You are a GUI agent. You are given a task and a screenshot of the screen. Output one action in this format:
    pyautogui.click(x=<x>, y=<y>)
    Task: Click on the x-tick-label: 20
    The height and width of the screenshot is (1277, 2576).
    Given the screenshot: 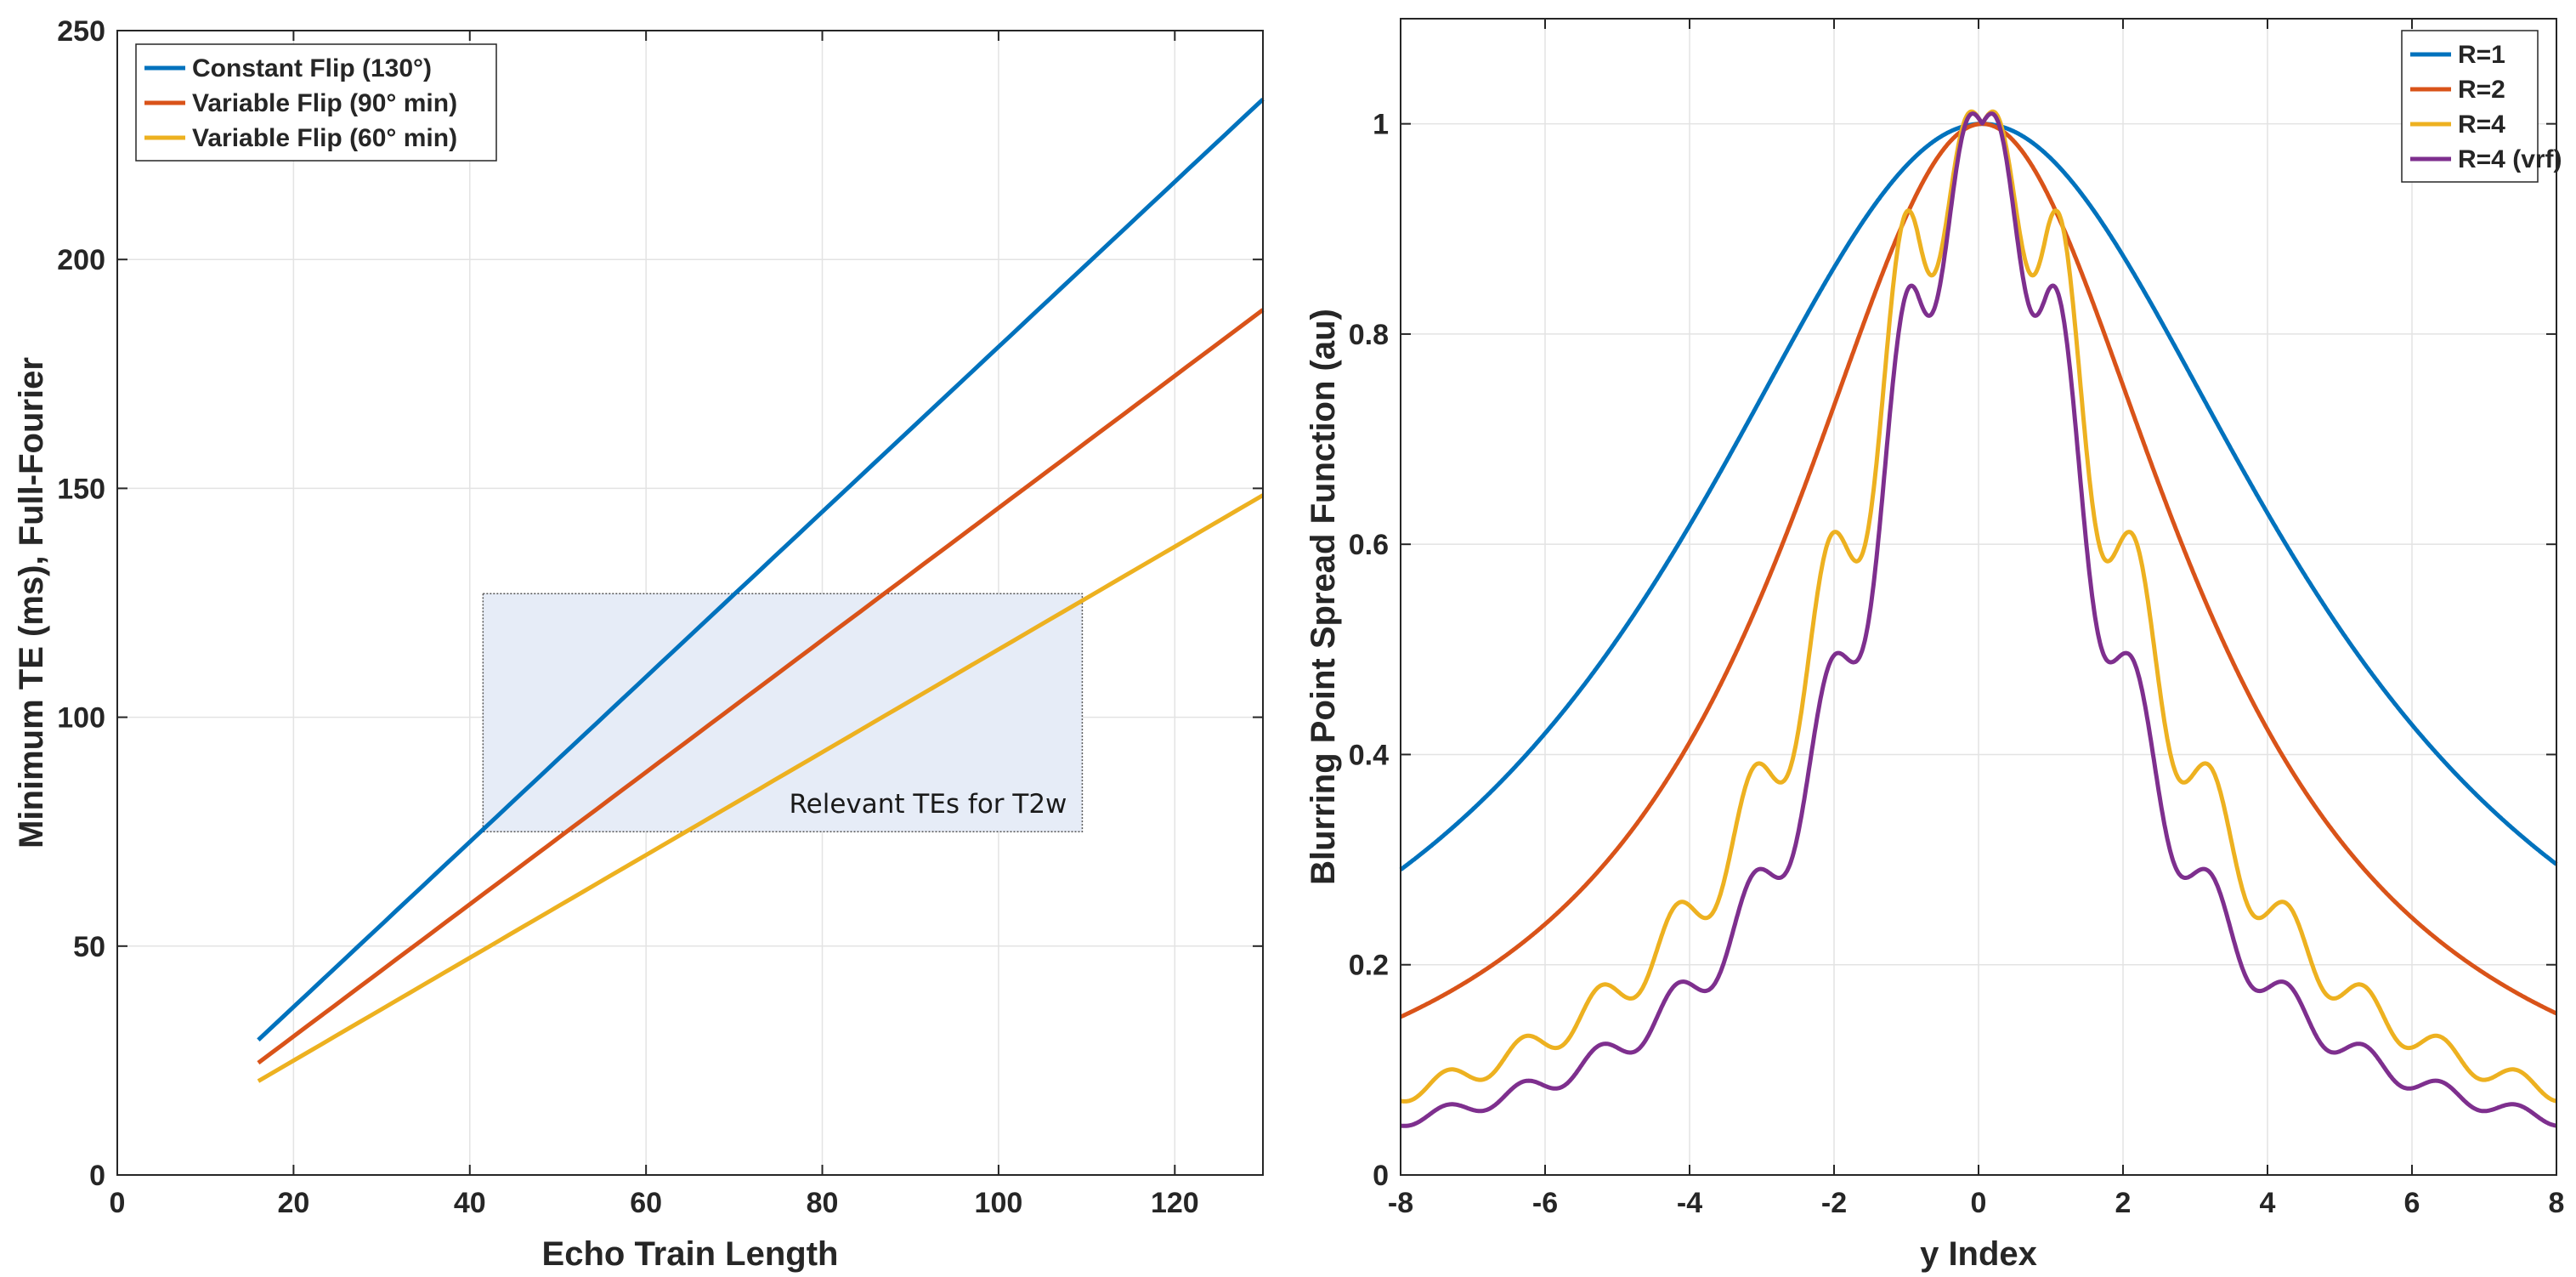 What is the action you would take?
    pyautogui.click(x=293, y=1203)
    